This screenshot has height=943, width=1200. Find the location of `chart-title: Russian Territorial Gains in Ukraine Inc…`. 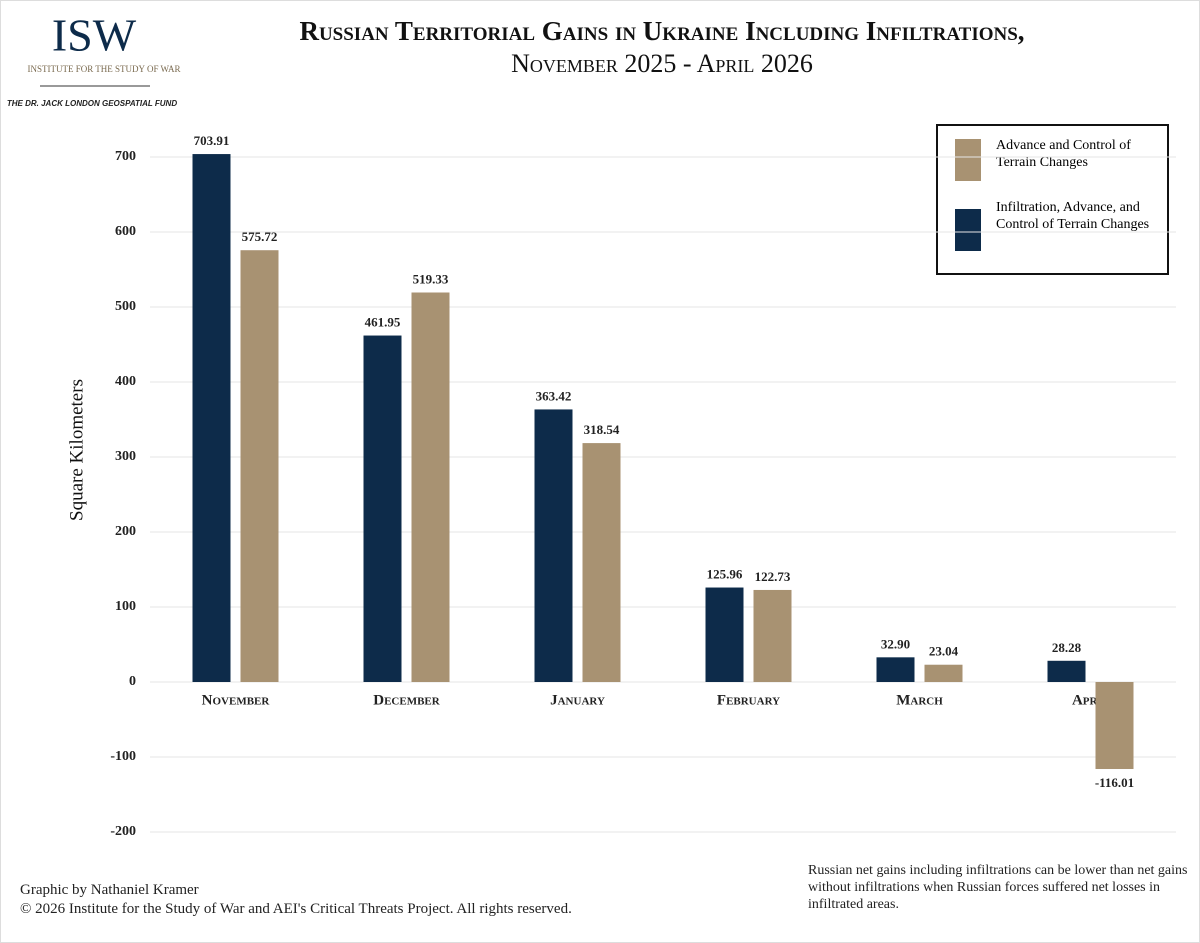

chart-title: Russian Territorial Gains in Ukraine Inc… is located at coordinates (661, 31).